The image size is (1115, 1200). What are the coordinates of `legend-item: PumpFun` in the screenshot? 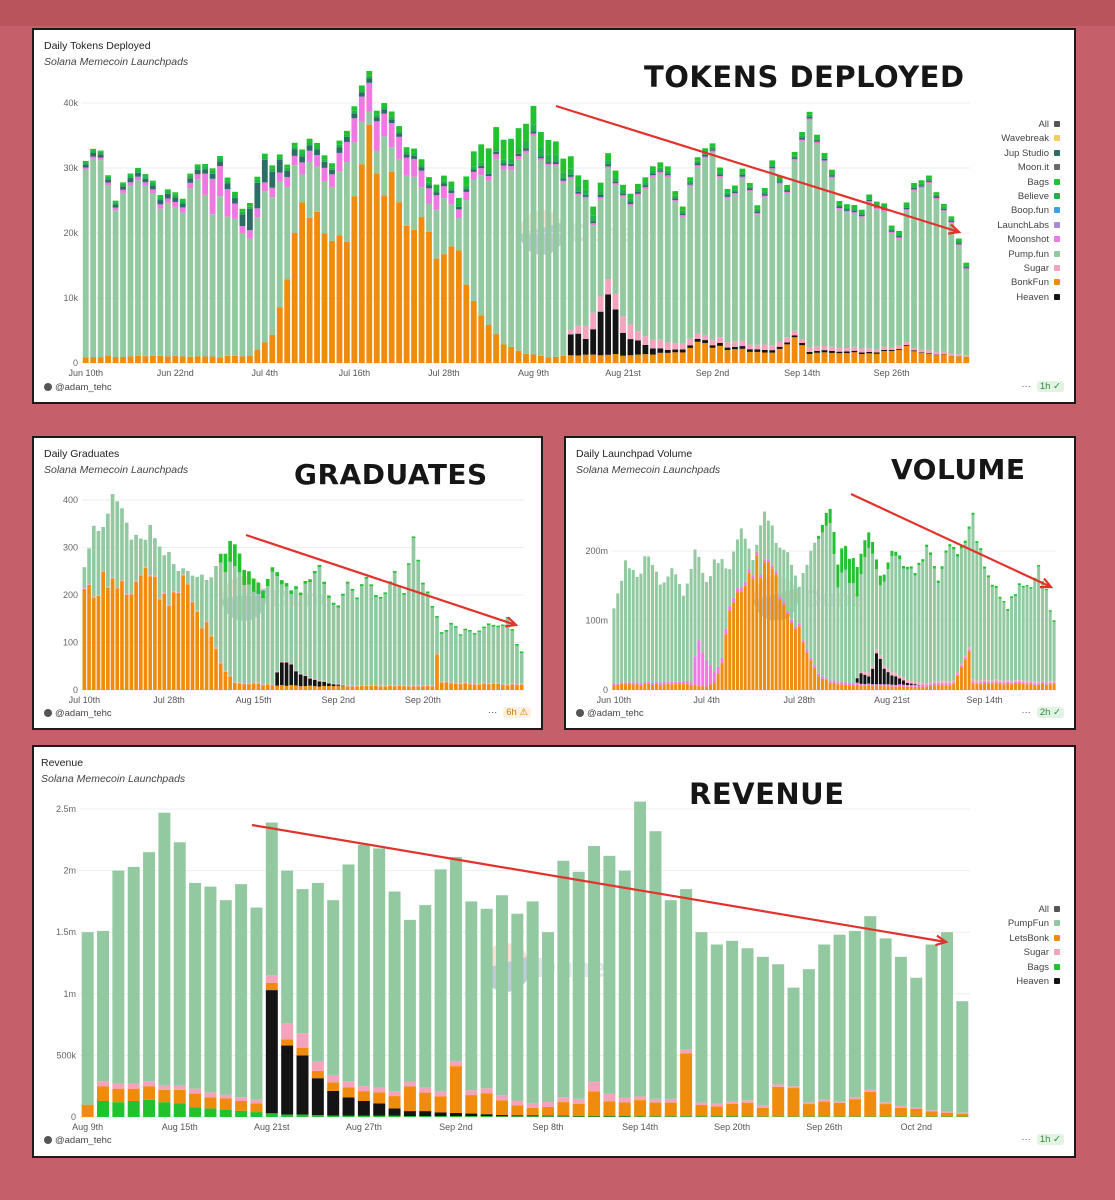 It's located at (1034, 924).